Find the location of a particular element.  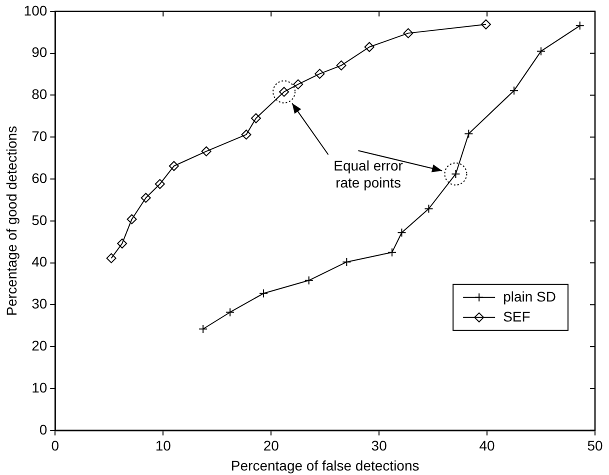

x-tick-label: 10 is located at coordinates (163, 446).